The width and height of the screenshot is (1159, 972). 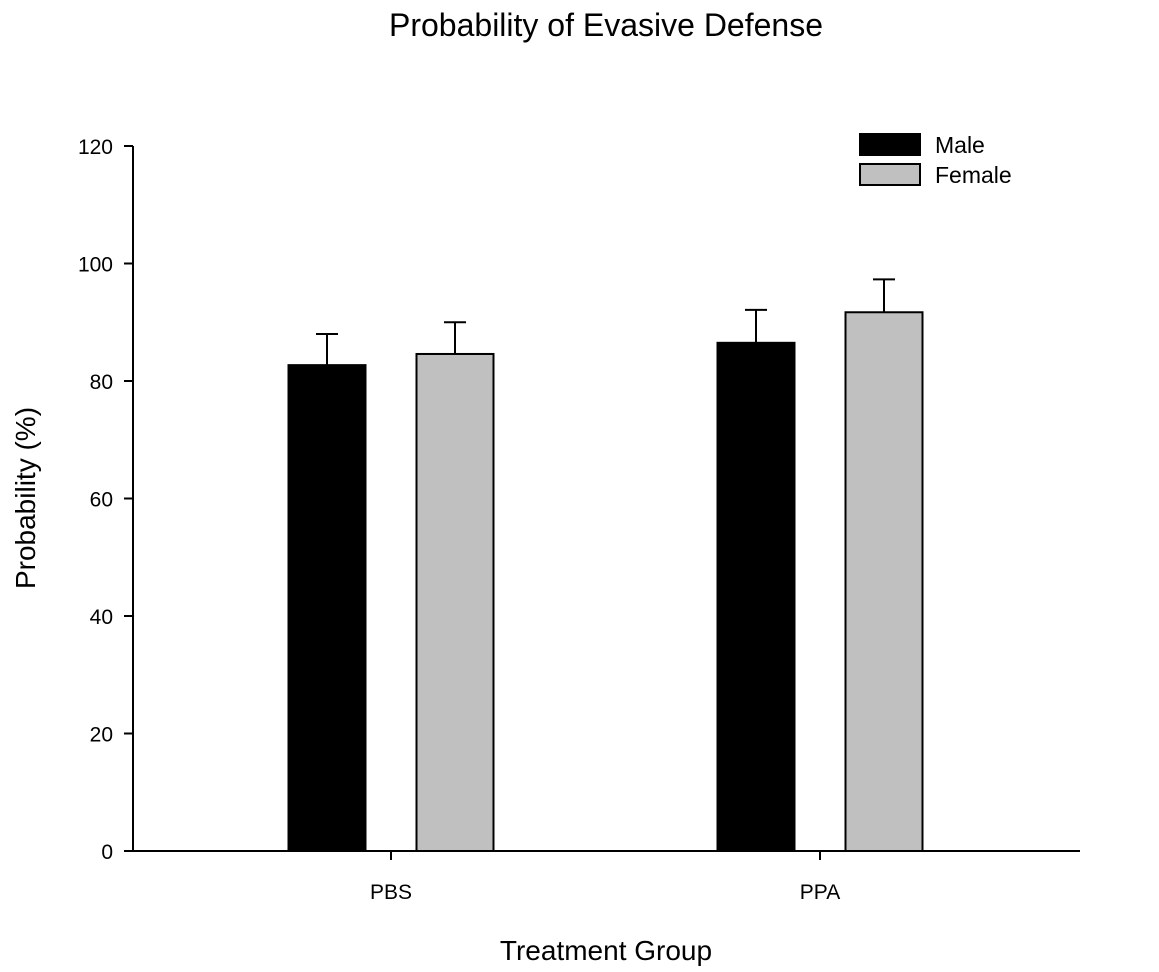 I want to click on y-tick-label: 100, so click(x=95, y=265).